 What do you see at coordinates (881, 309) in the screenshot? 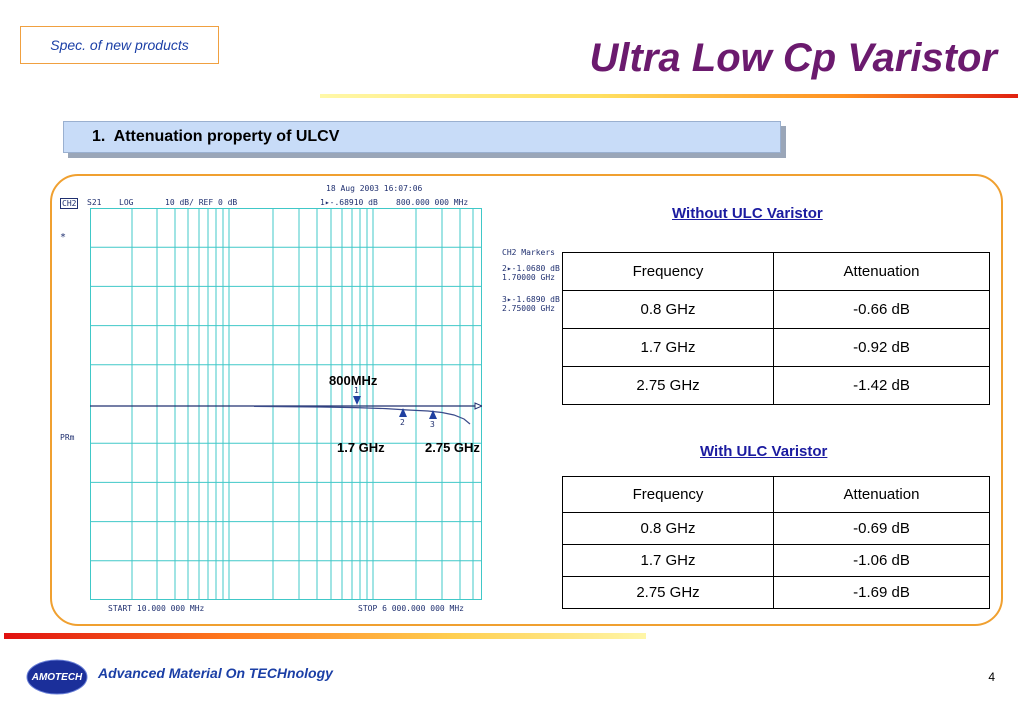
I see `cell-attenuation: -0.66 dB` at bounding box center [881, 309].